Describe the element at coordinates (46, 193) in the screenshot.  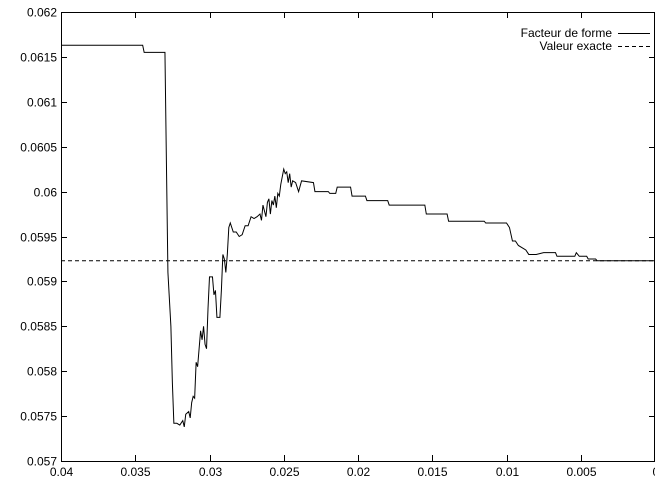
I see `y-tick-label: 0.06` at that location.